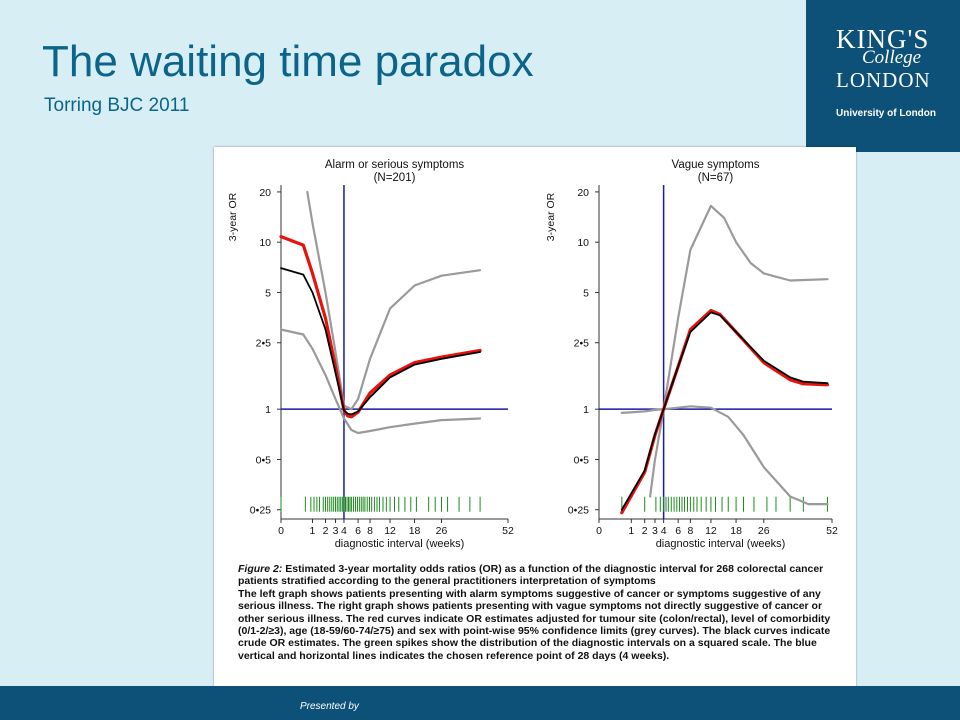  Describe the element at coordinates (508, 531) in the screenshot. I see `panel1-x-tick-label: 52` at that location.